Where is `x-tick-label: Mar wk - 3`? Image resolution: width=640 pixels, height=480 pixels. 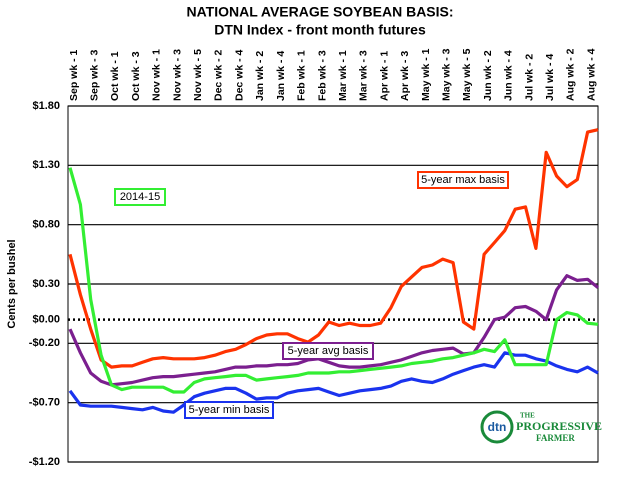 x-tick-label: Mar wk - 3 is located at coordinates (364, 75).